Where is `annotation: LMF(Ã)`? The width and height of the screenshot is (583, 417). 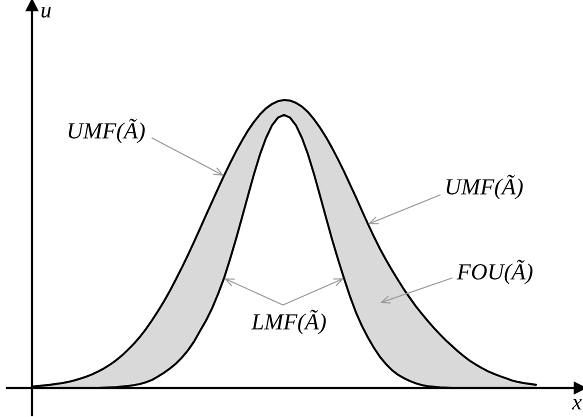 annotation: LMF(Ã) is located at coordinates (288, 322).